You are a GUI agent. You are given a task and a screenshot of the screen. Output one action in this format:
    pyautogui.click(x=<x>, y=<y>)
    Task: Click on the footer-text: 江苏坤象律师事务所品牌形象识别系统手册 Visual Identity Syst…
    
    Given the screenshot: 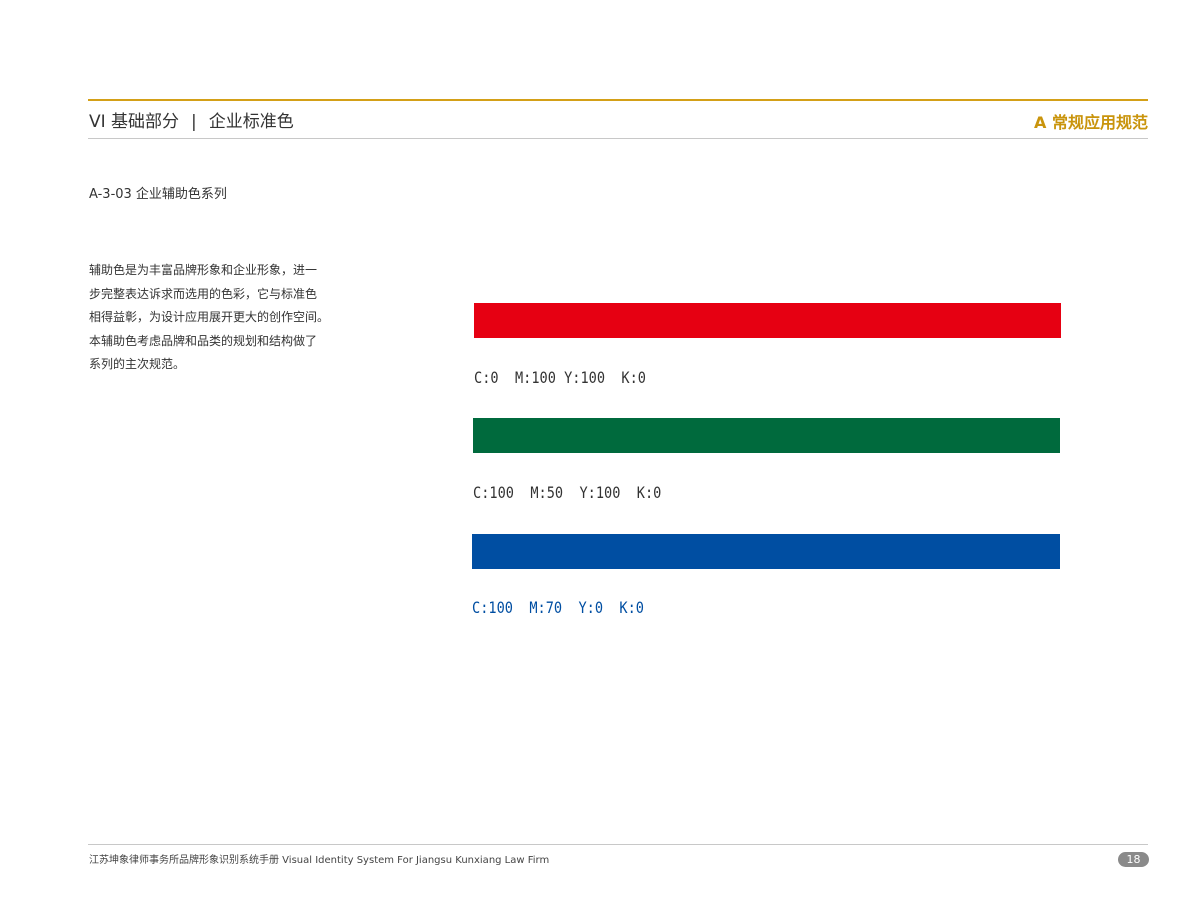 What is the action you would take?
    pyautogui.click(x=319, y=860)
    